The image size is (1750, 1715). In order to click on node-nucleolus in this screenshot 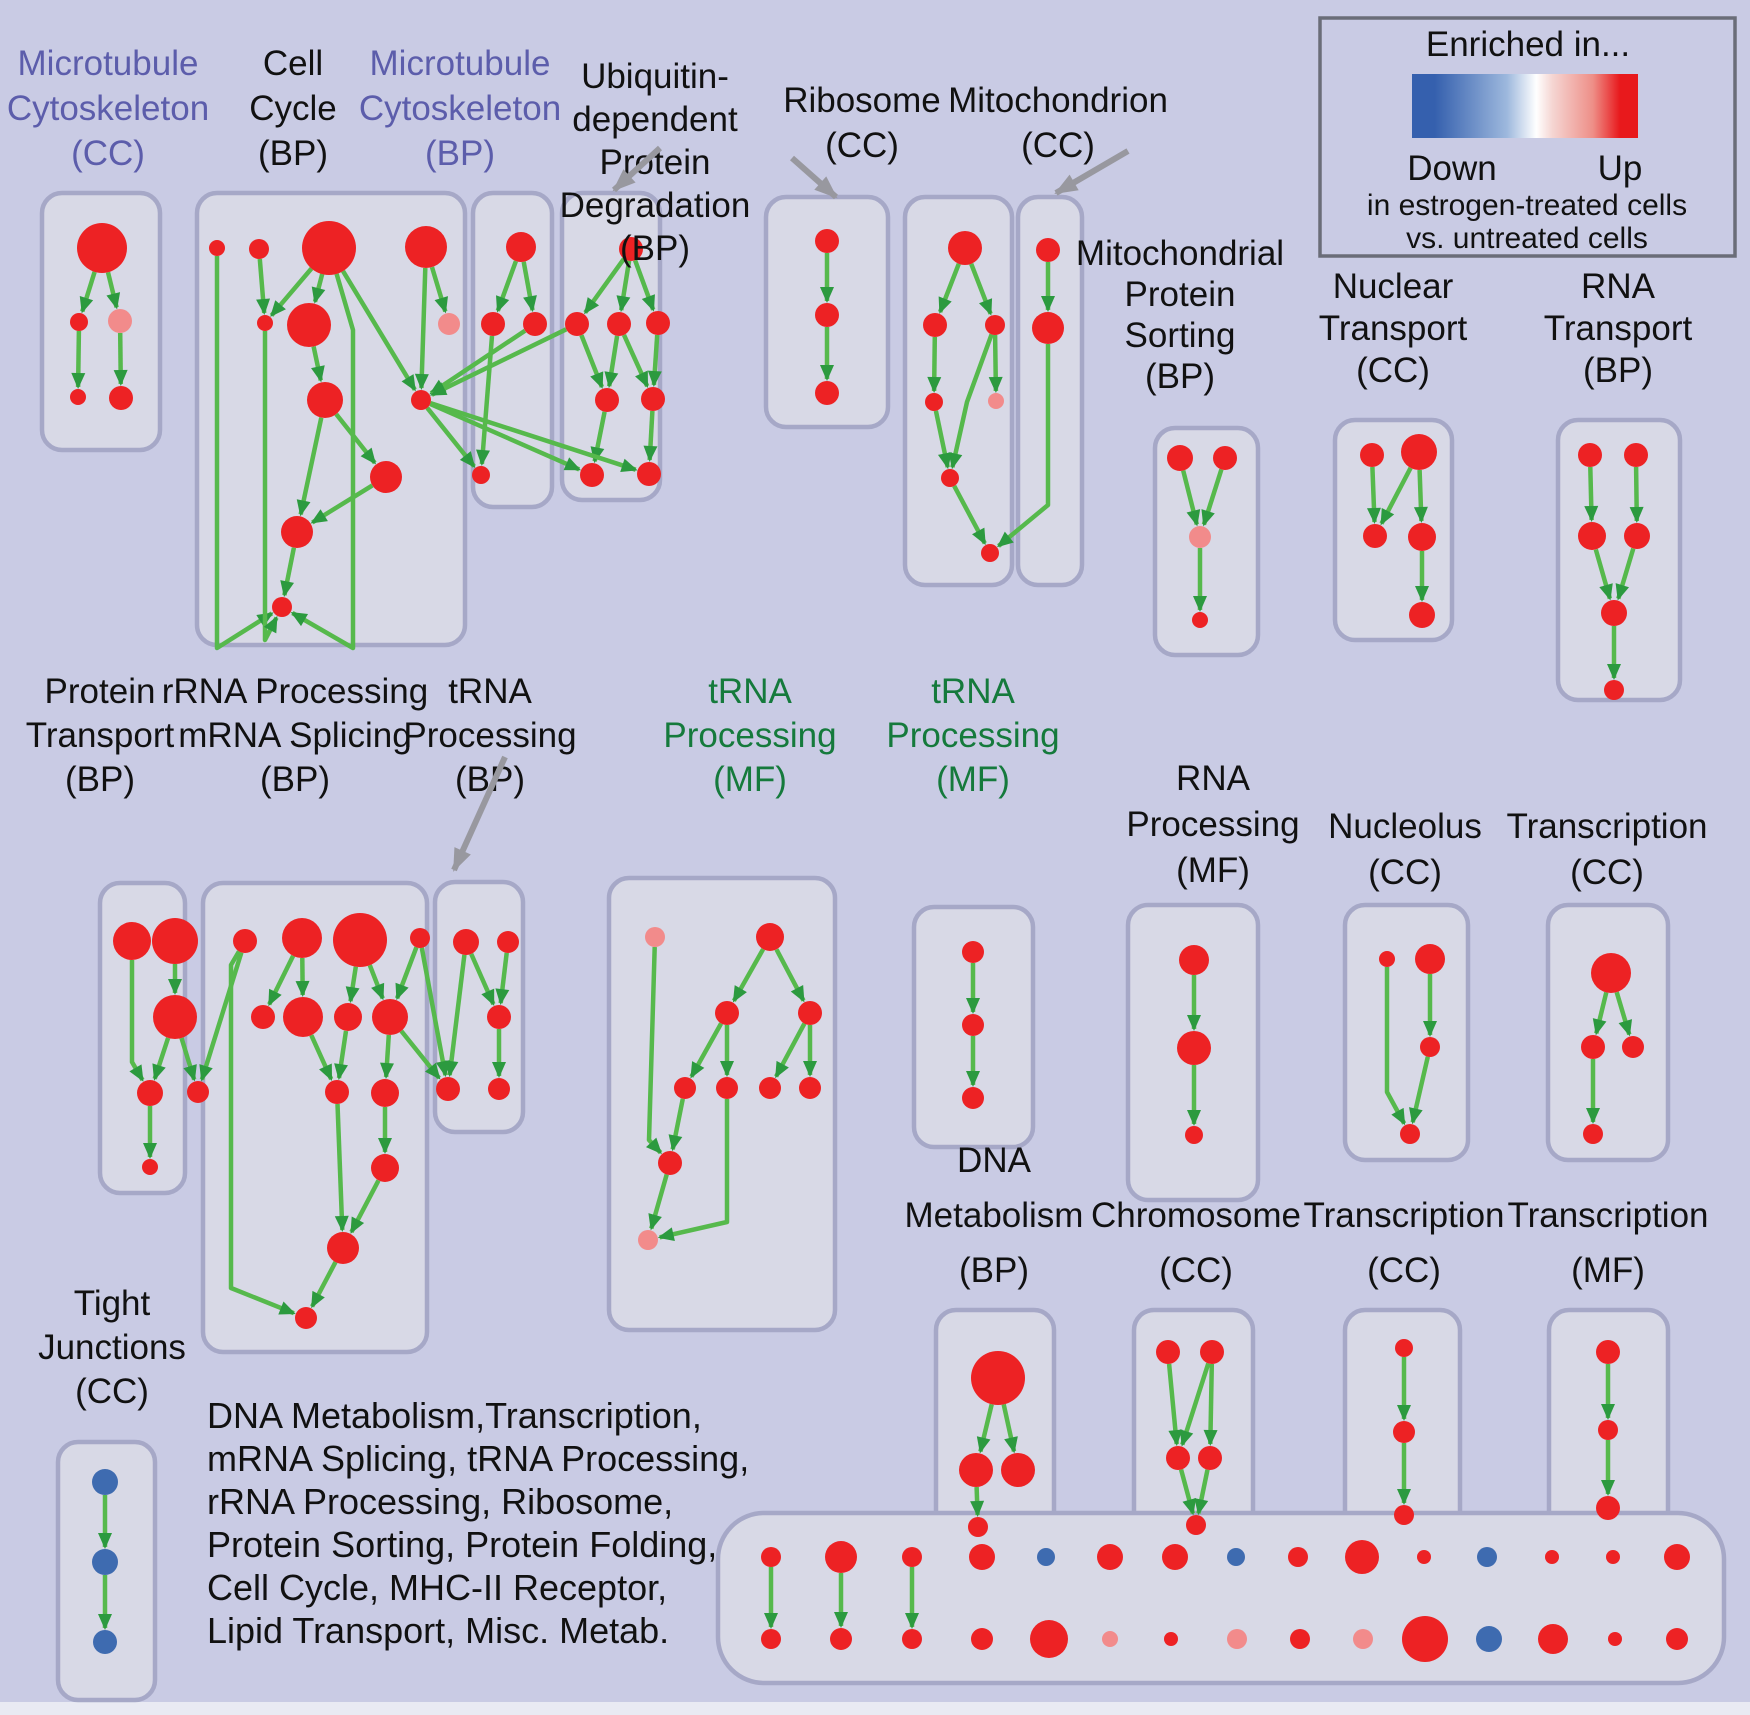, I will do `click(1410, 1134)`.